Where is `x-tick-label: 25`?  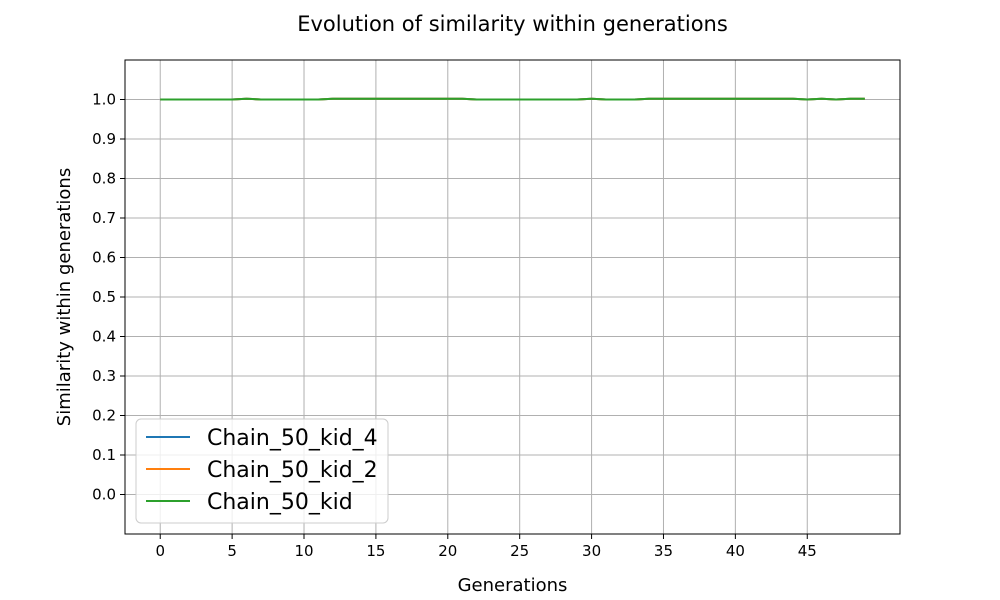 x-tick-label: 25 is located at coordinates (519, 551).